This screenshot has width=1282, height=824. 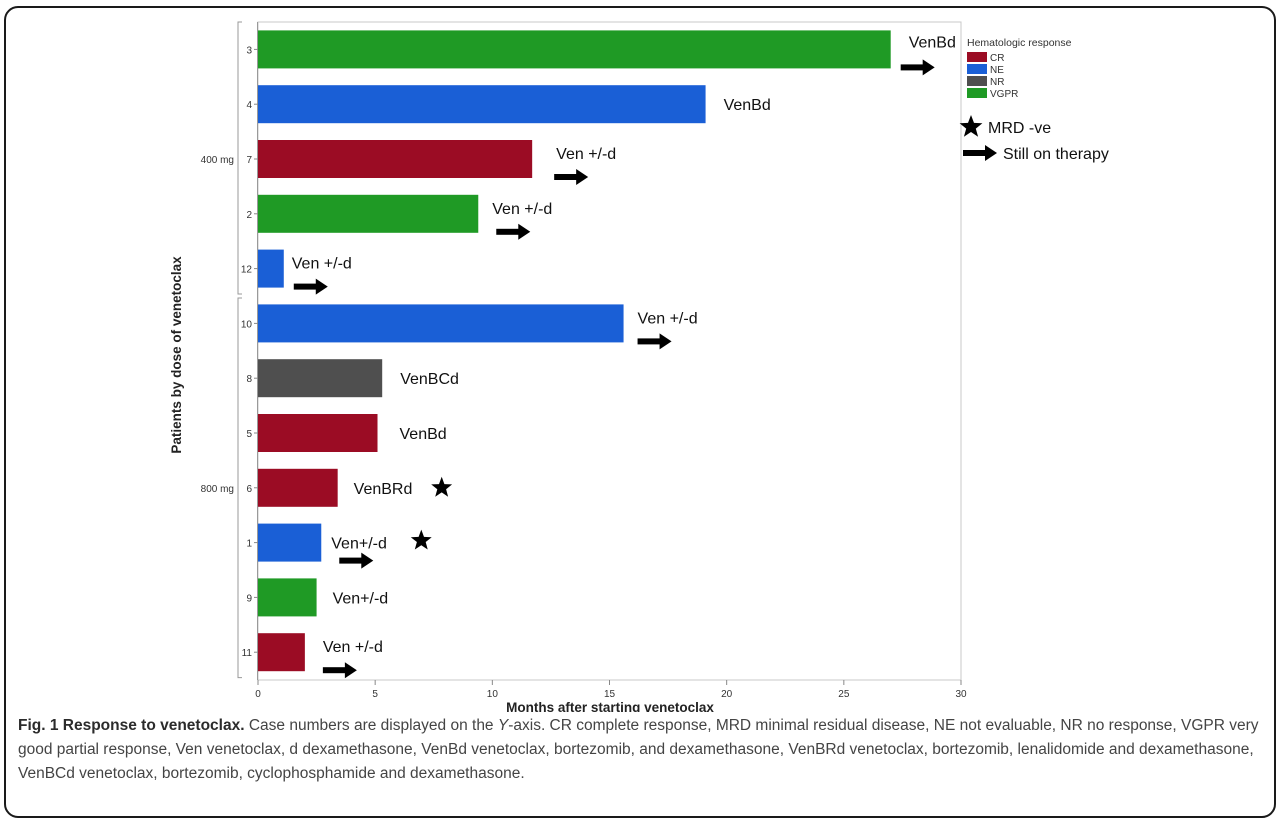 What do you see at coordinates (1019, 128) in the screenshot?
I see `legend-mrd-label: MRD -ve` at bounding box center [1019, 128].